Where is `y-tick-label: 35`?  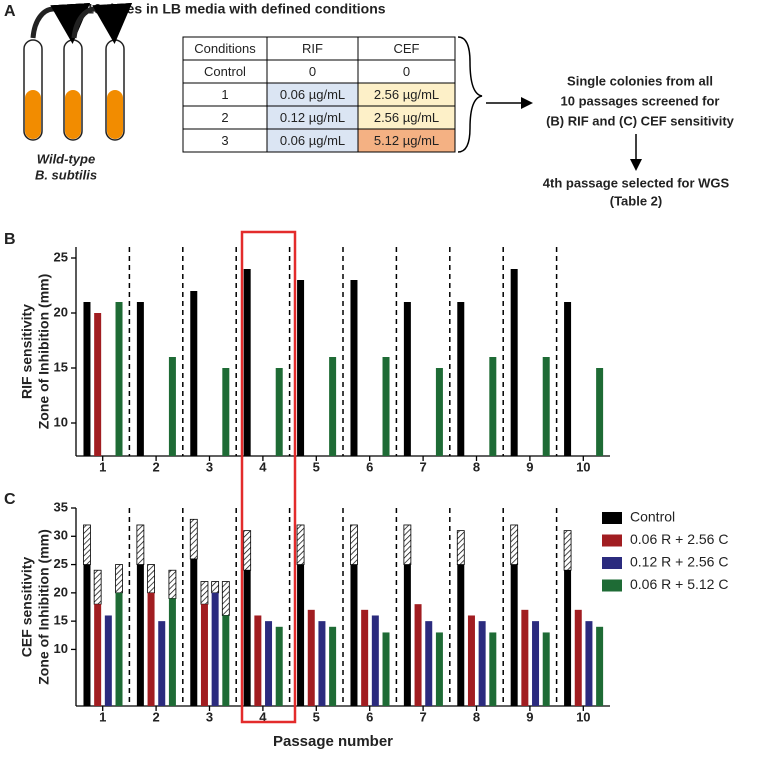 y-tick-label: 35 is located at coordinates (61, 506).